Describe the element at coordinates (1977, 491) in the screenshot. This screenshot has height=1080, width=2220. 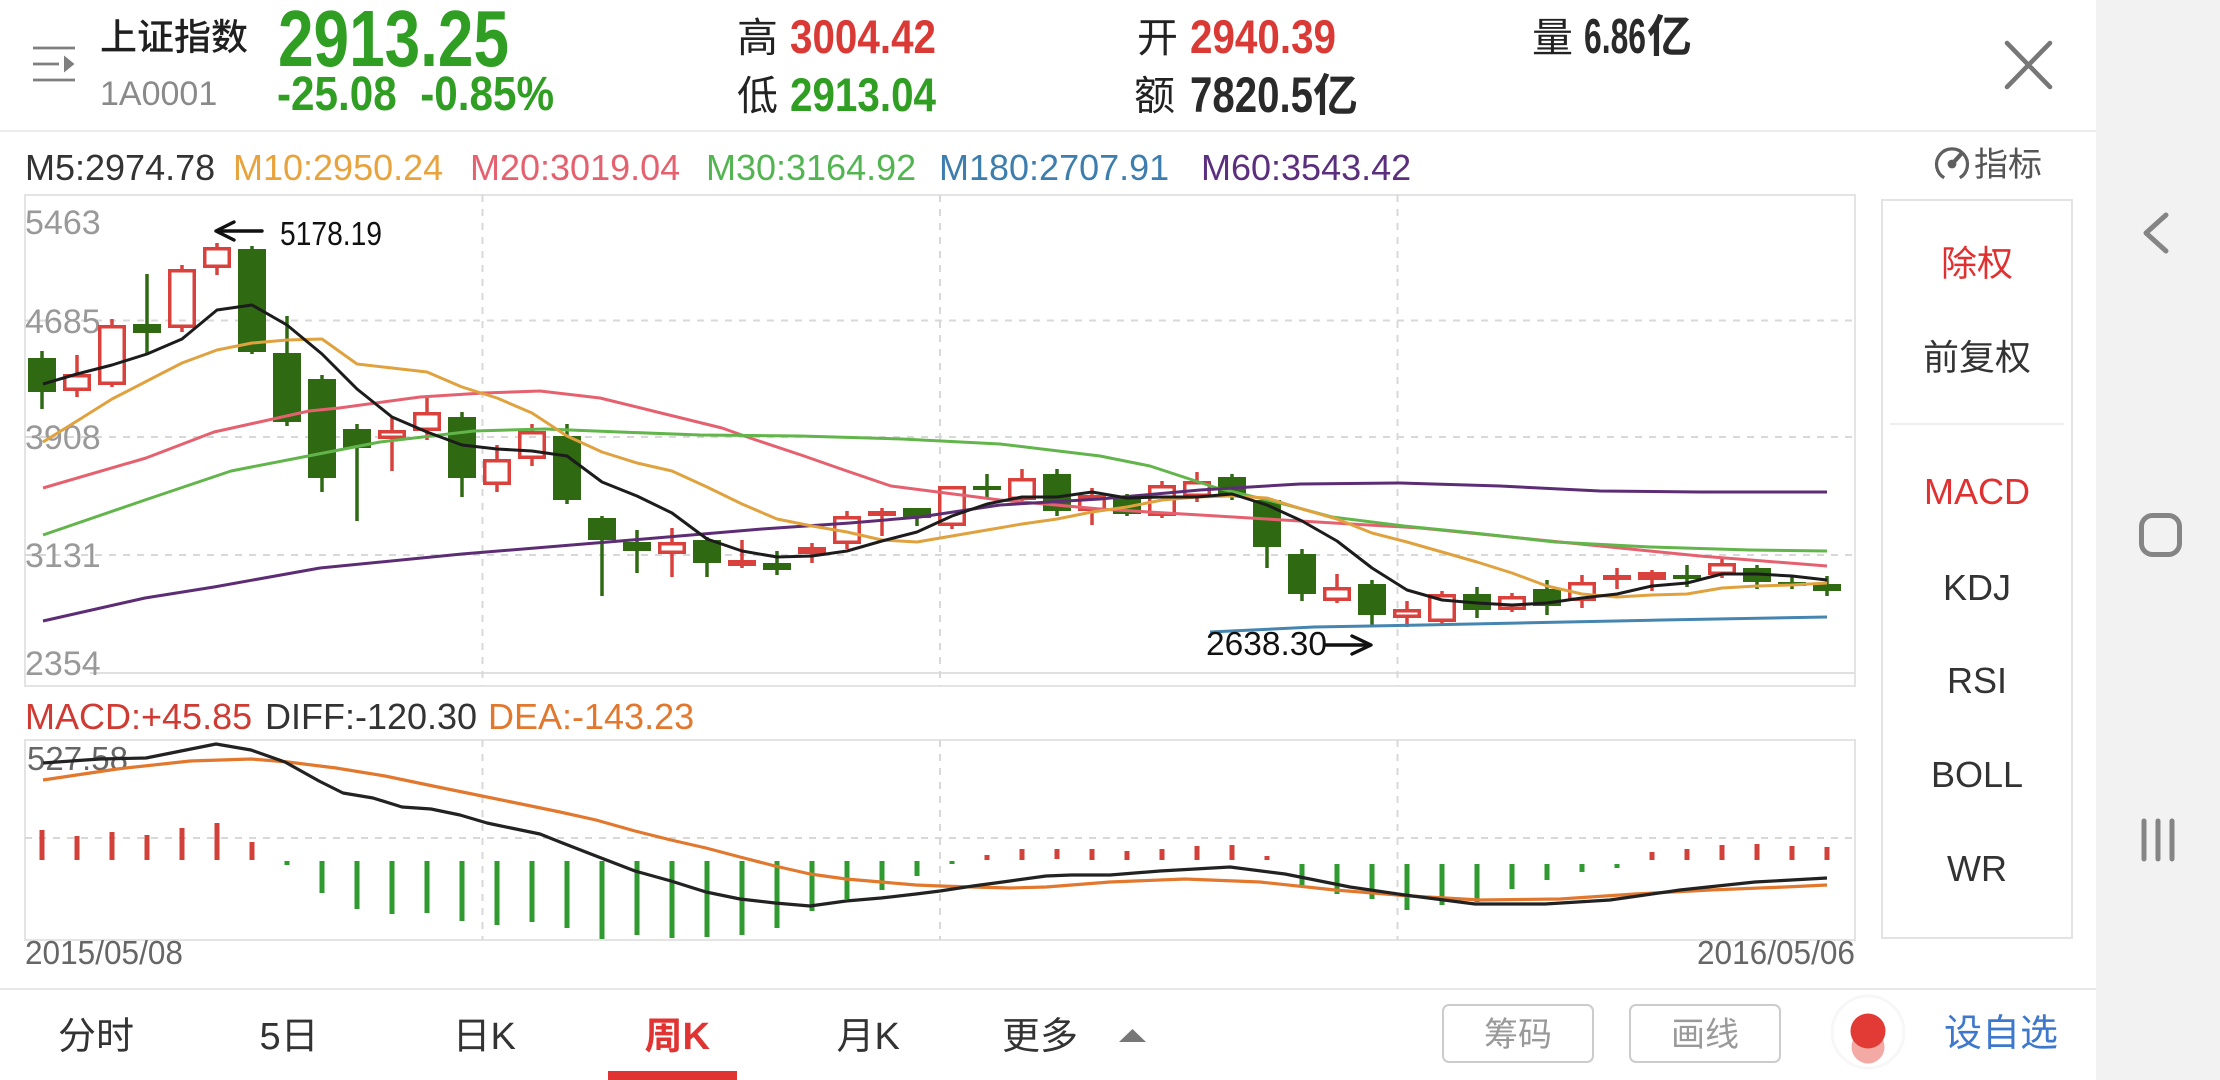
I see `svg-text: MACD` at that location.